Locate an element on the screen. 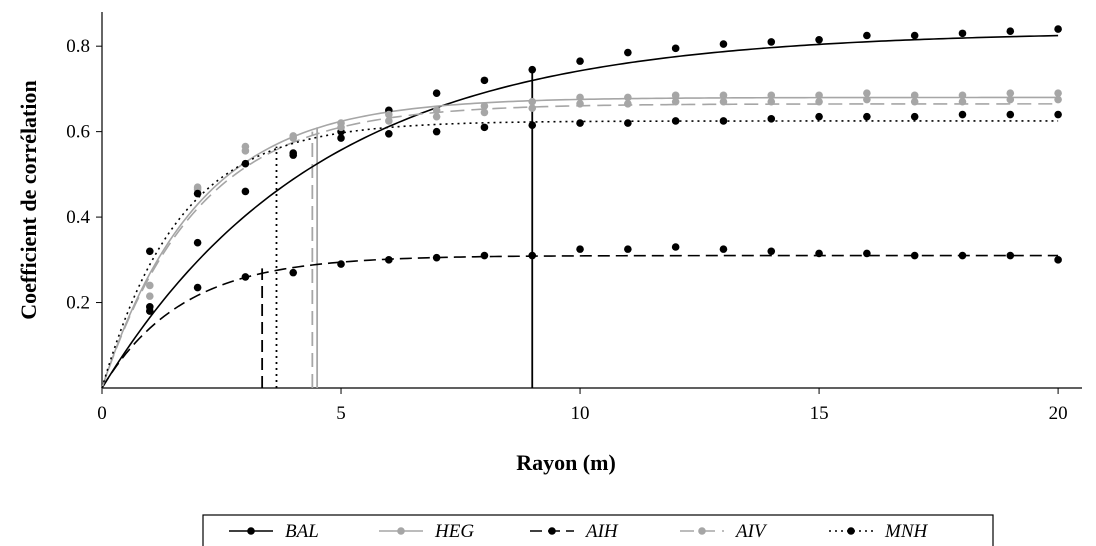  y-tick-label: 0.2 is located at coordinates (78, 303).